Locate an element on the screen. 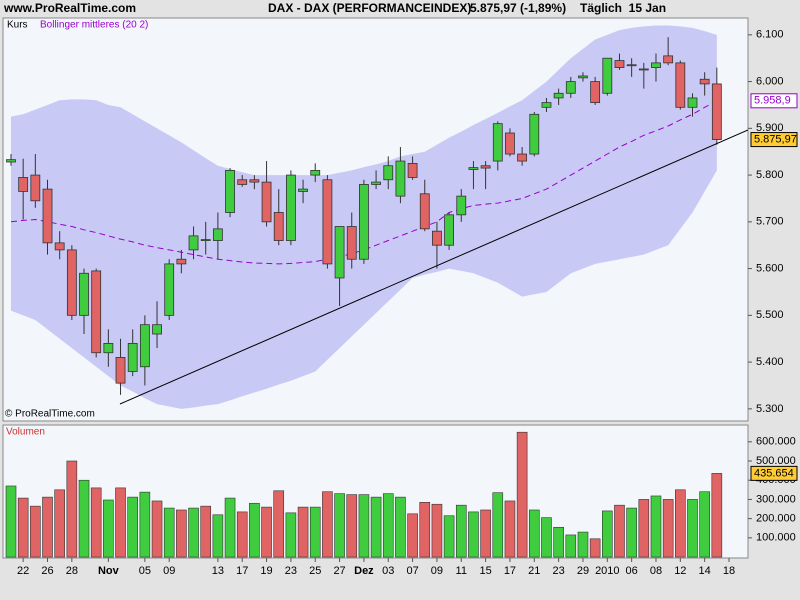 The width and height of the screenshot is (800, 600). y-tick-label: 5.300 is located at coordinates (770, 409).